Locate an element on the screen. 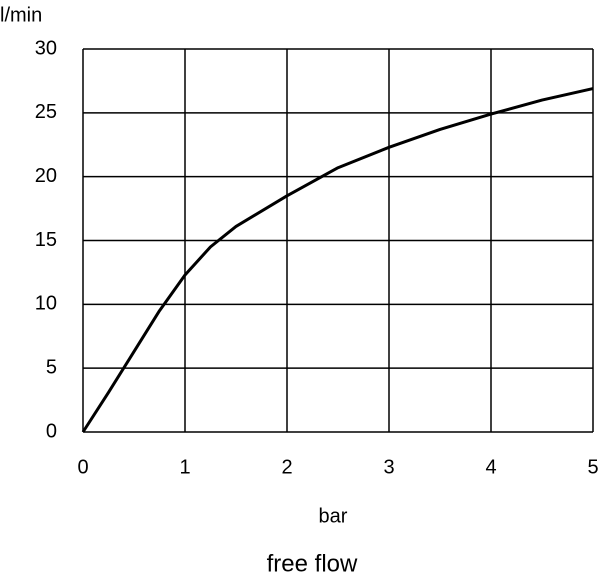 The height and width of the screenshot is (580, 600). y-tick-label: 25 is located at coordinates (46, 112).